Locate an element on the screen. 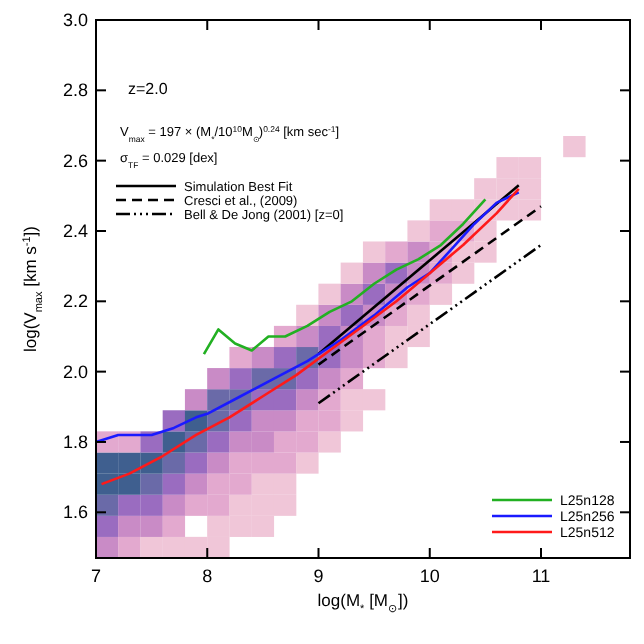 Image resolution: width=644 pixels, height=644 pixels. y-tick-label: 2.8 is located at coordinates (75, 90).